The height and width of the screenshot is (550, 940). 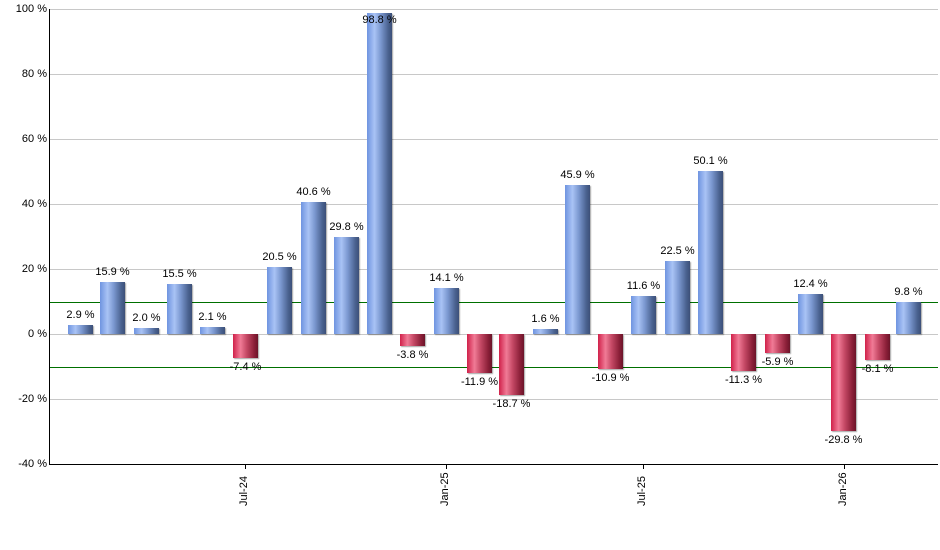 What do you see at coordinates (642, 491) in the screenshot?
I see `x-tick-label: Jul-25` at bounding box center [642, 491].